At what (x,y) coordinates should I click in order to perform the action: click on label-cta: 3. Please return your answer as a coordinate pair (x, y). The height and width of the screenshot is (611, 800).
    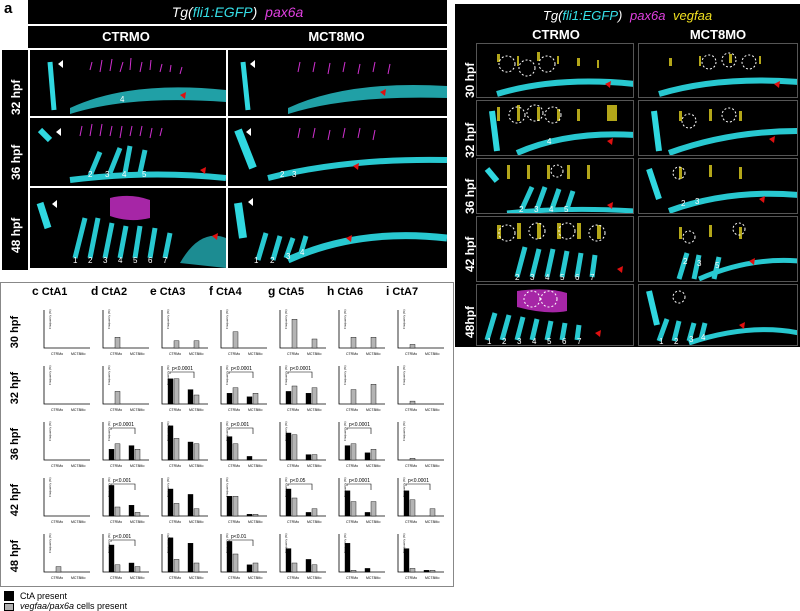
    Looking at the image, I should click on (288, 256).